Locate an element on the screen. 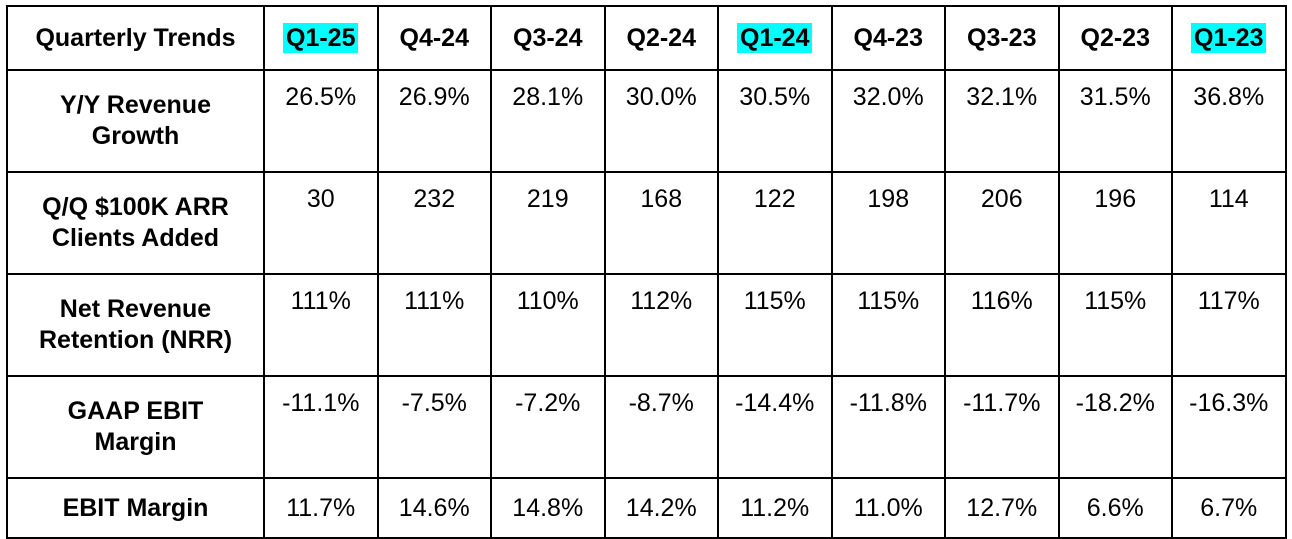 The width and height of the screenshot is (1292, 539). cell-value: 14.2% is located at coordinates (661, 507).